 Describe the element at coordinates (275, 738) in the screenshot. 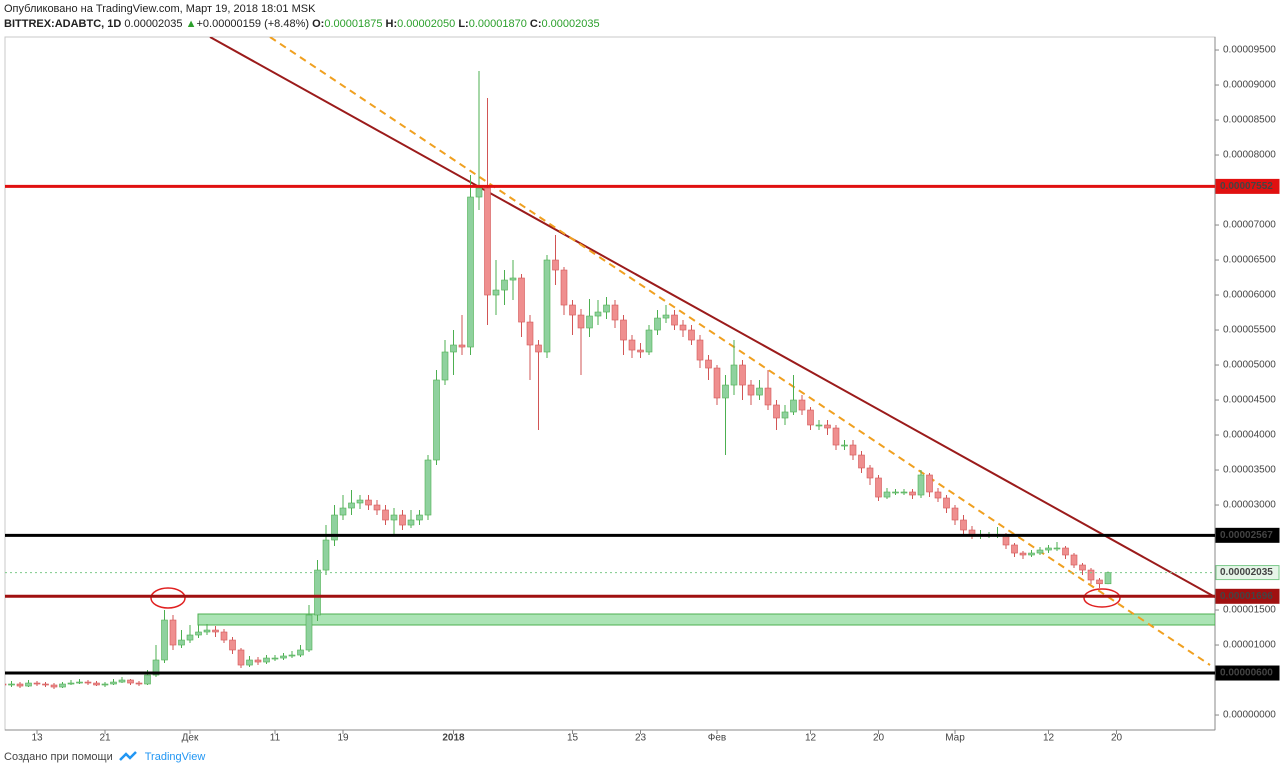

I see `x-tick-label: 11` at that location.